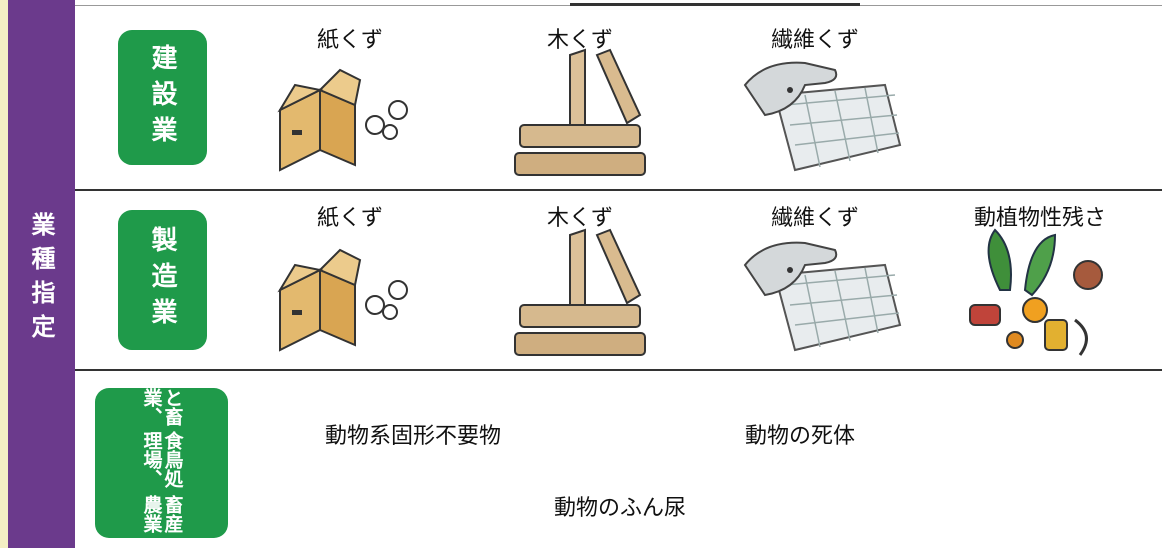  Describe the element at coordinates (620, 508) in the screenshot. I see `item-label: 動物のふん尿` at that location.